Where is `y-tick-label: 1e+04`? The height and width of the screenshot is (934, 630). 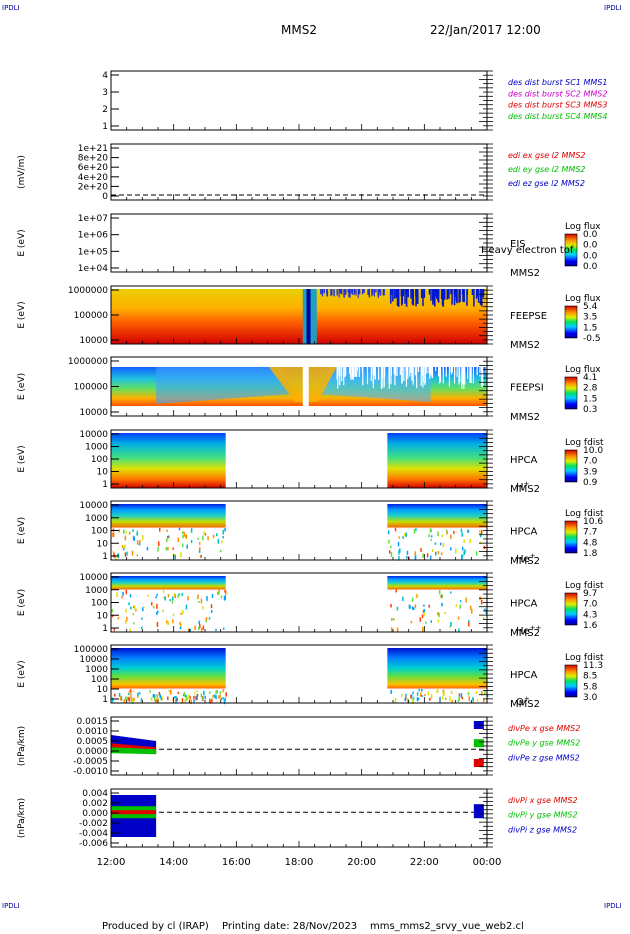
y-tick-label: 1e+04 is located at coordinates (93, 269).